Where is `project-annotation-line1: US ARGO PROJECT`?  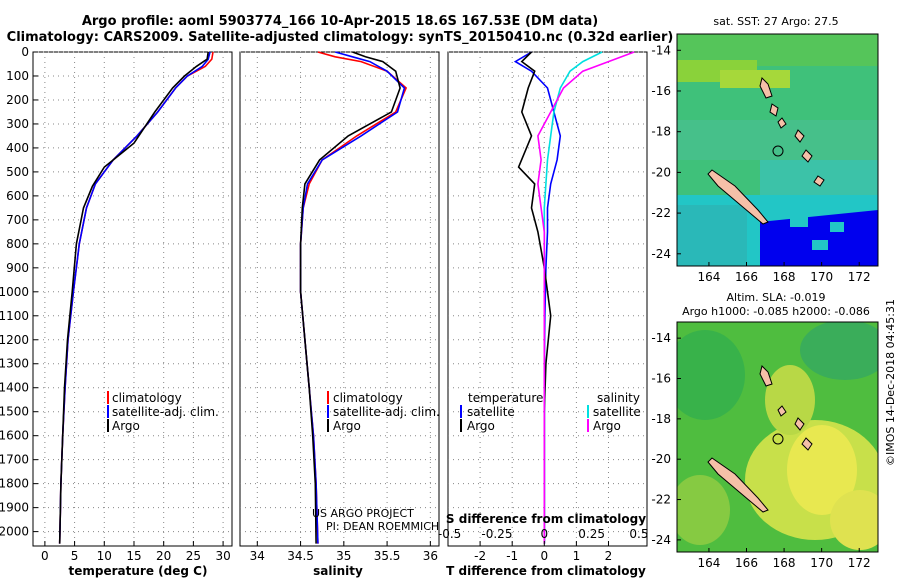 project-annotation-line1: US ARGO PROJECT is located at coordinates (363, 513).